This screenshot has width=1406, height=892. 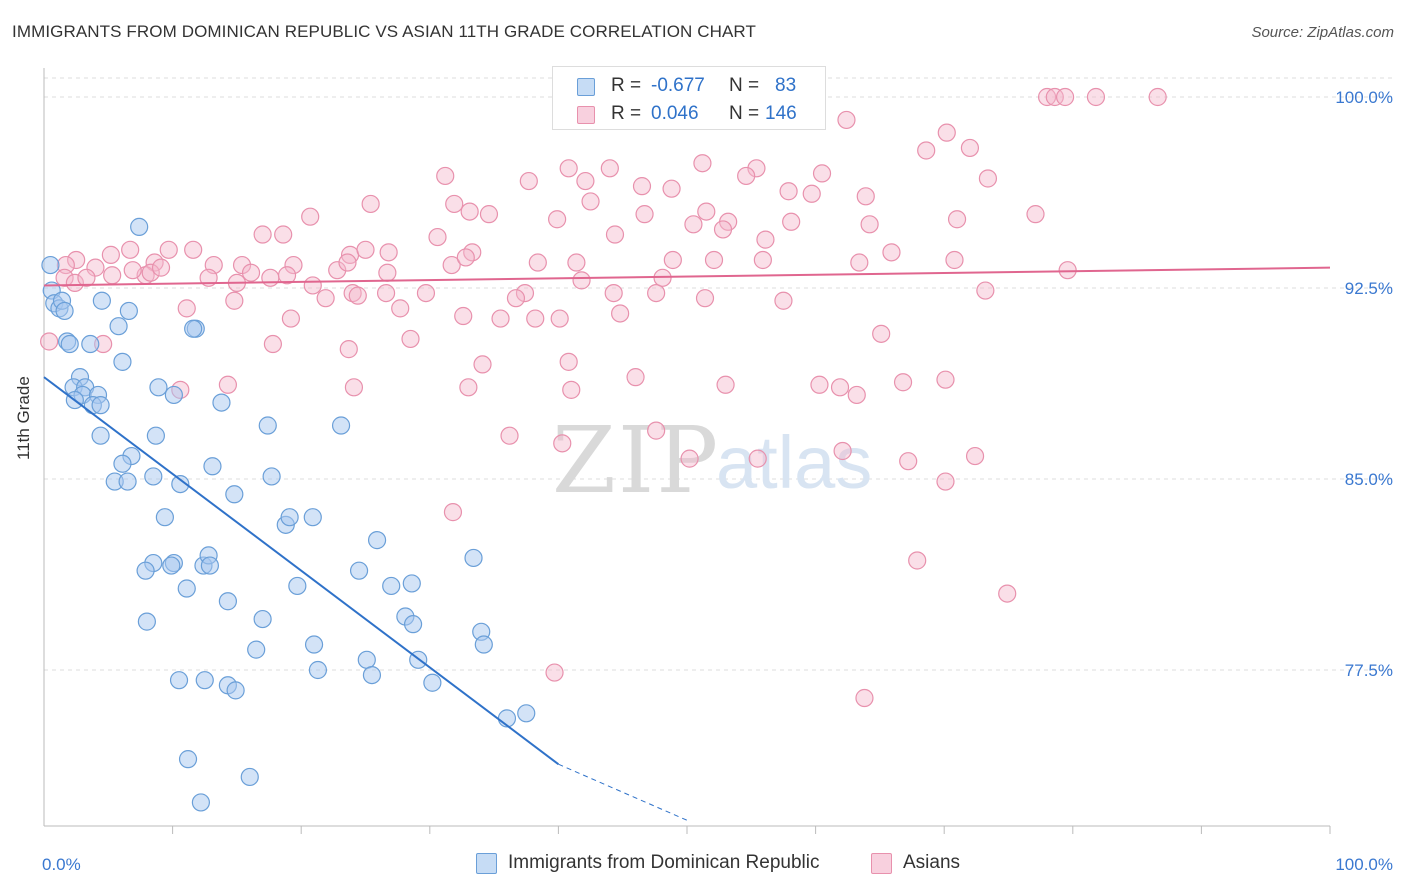 What do you see at coordinates (687, 276) in the screenshot?
I see `asians-trend-line` at bounding box center [687, 276].